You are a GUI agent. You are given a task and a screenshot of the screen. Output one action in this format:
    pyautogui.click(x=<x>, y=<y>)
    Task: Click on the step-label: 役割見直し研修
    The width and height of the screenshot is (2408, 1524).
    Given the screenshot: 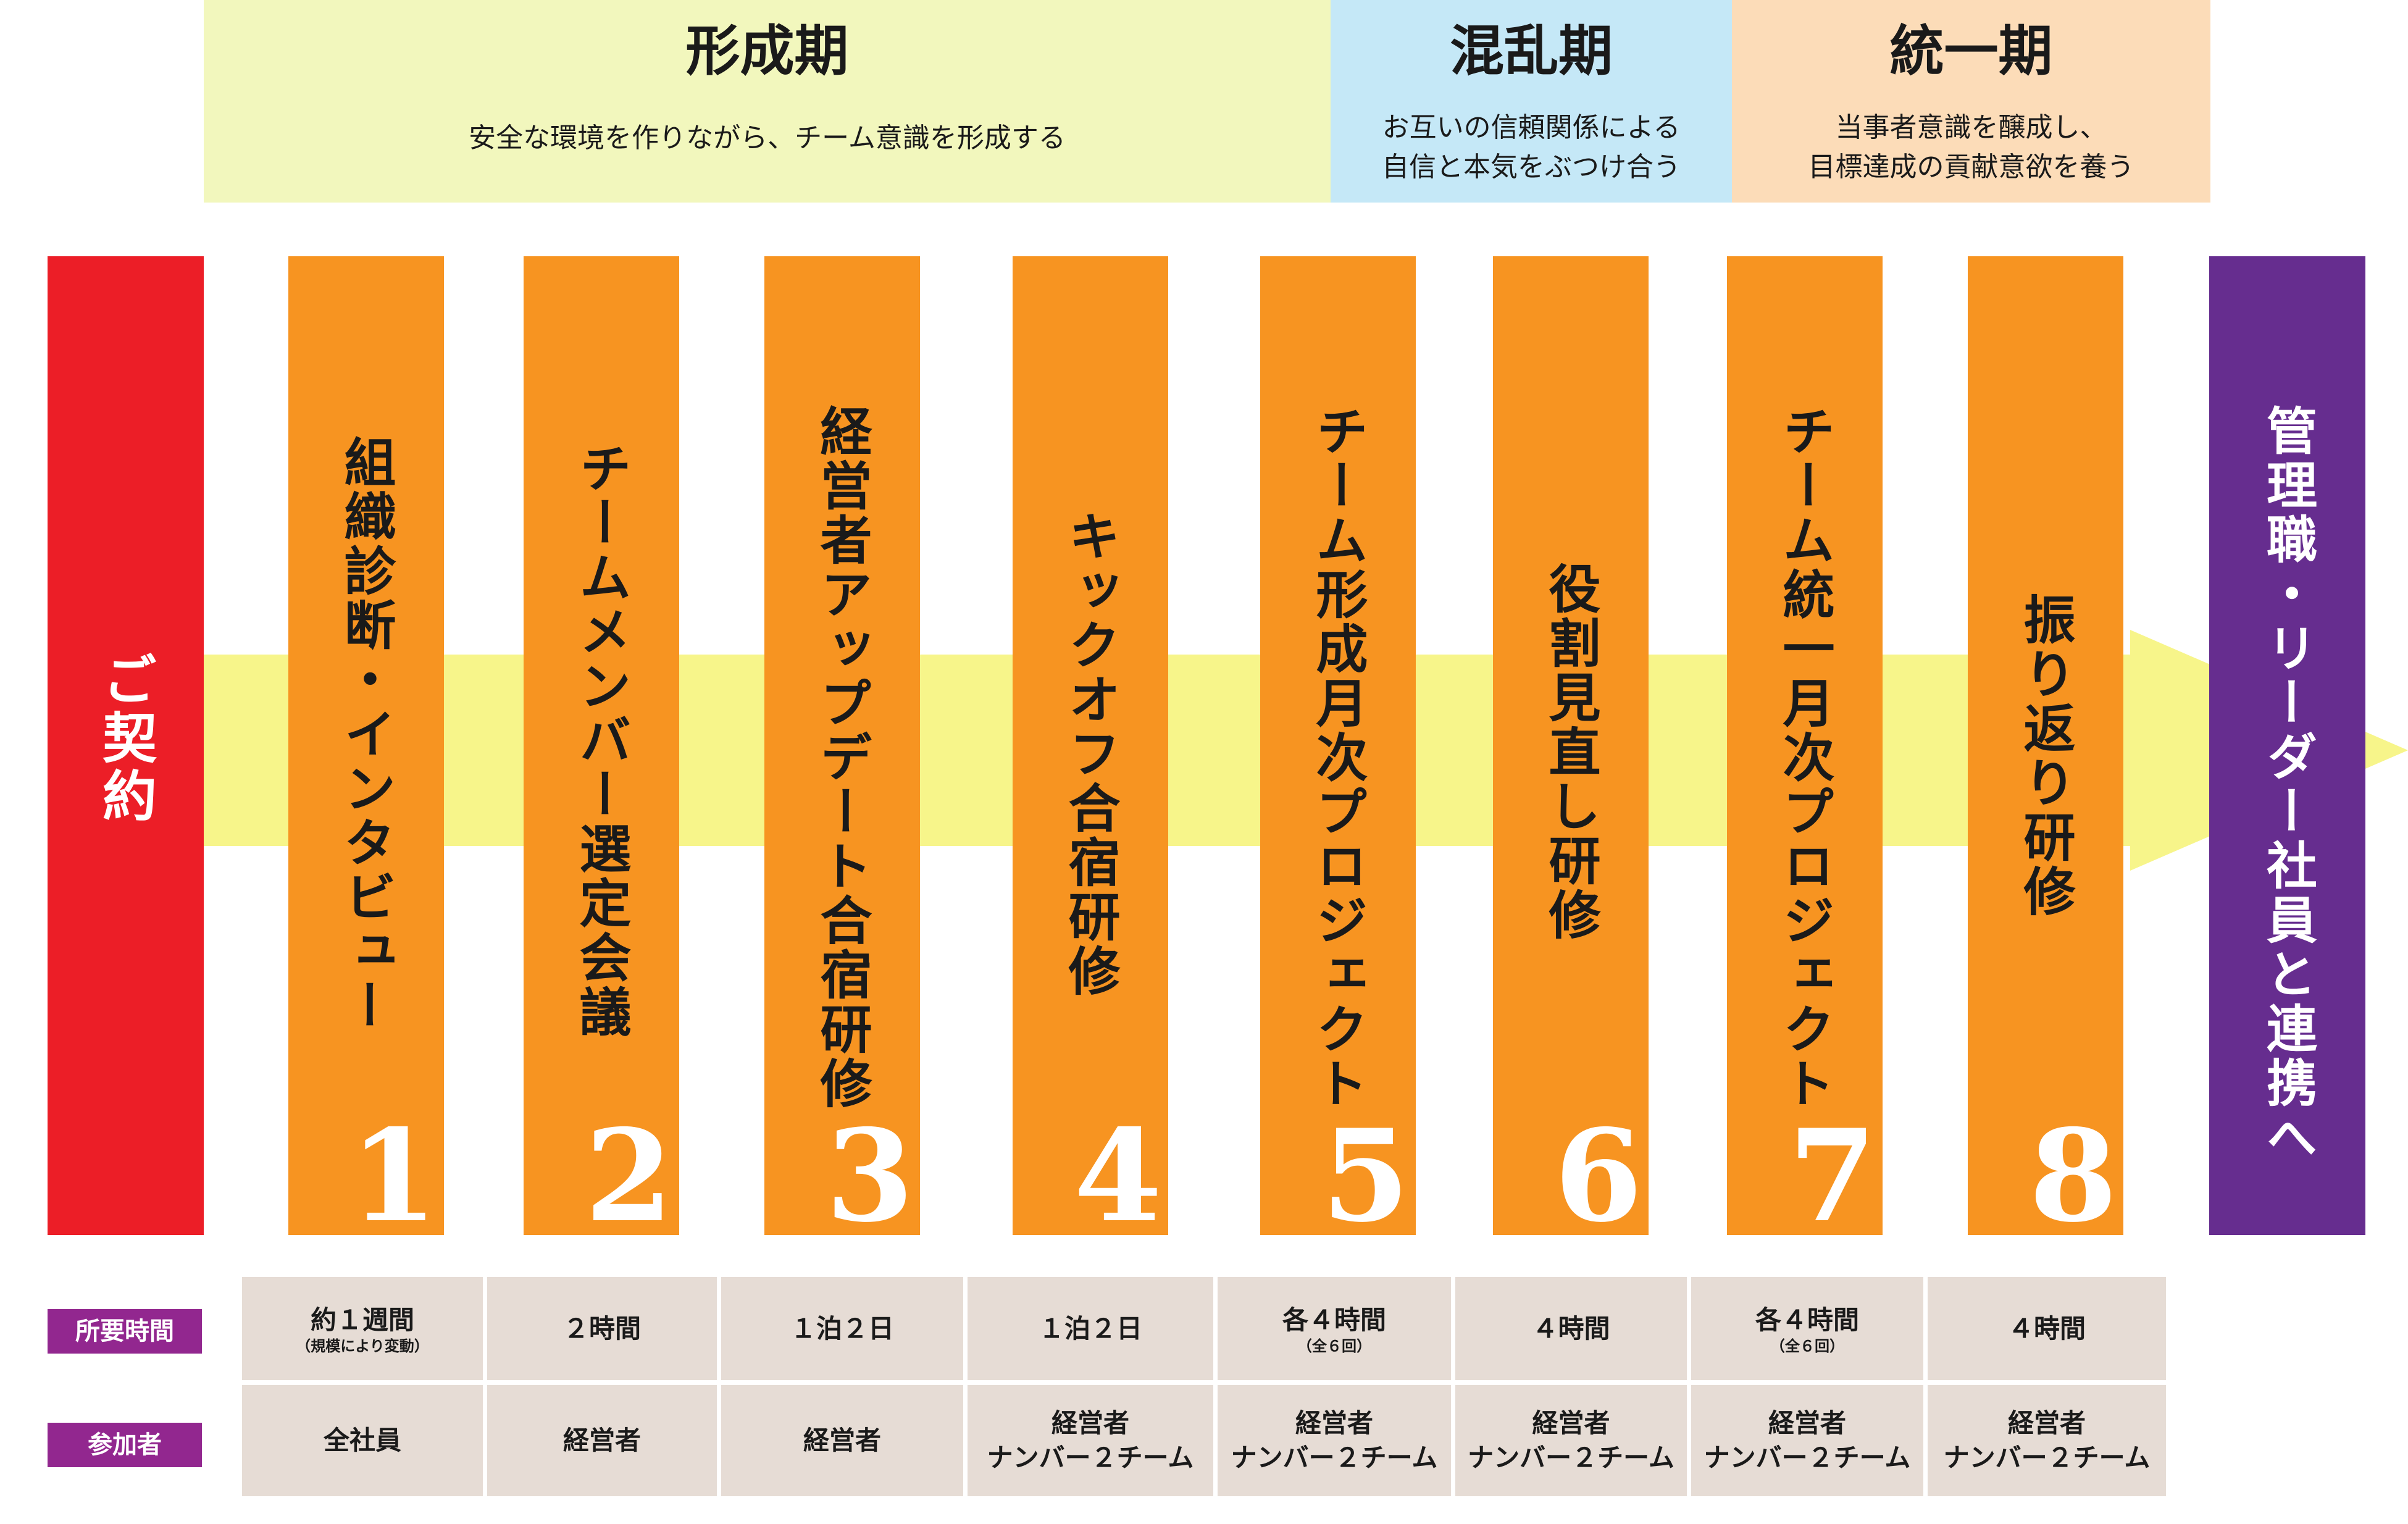 What is the action you would take?
    pyautogui.click(x=1571, y=752)
    